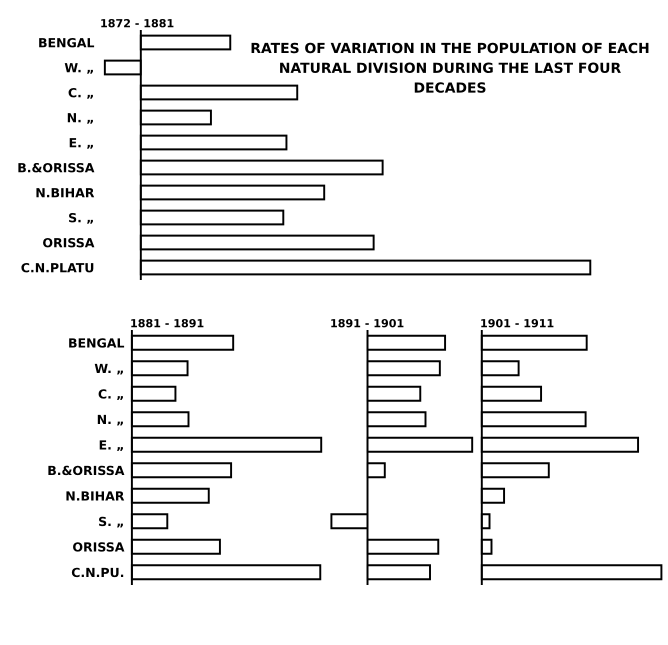 Image resolution: width=668 pixels, height=645 pixels. Describe the element at coordinates (137, 23) in the screenshot. I see `chart-title: 1872 - 1881` at that location.